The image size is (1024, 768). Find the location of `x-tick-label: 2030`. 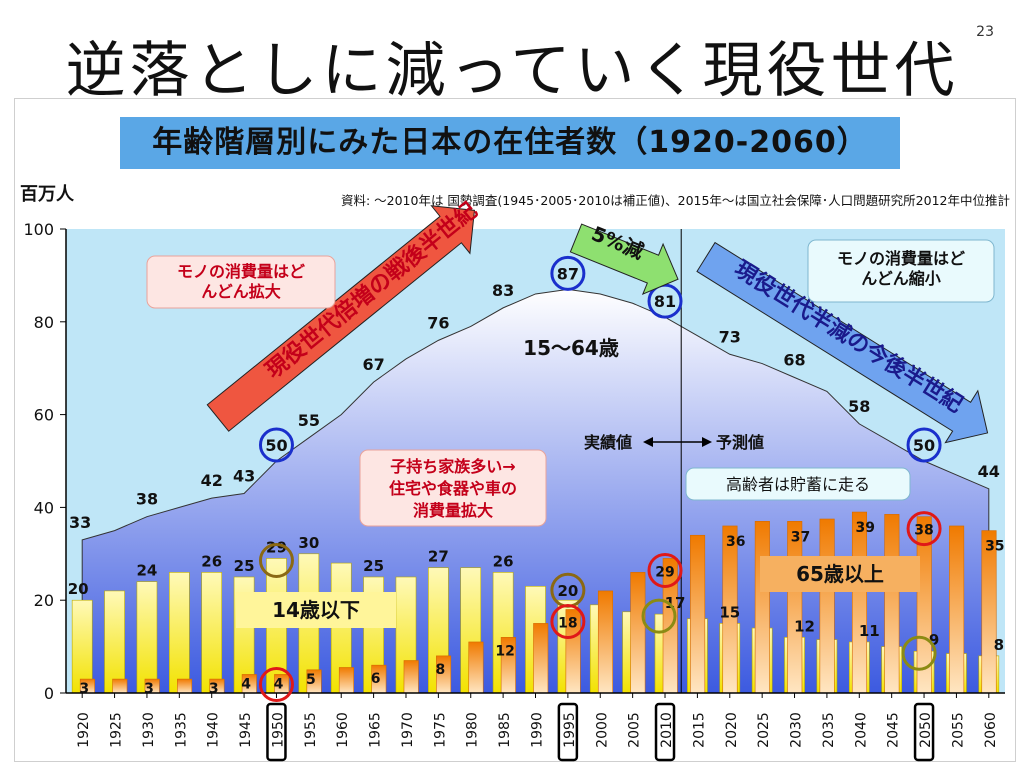

x-tick-label: 2030 is located at coordinates (797, 730).